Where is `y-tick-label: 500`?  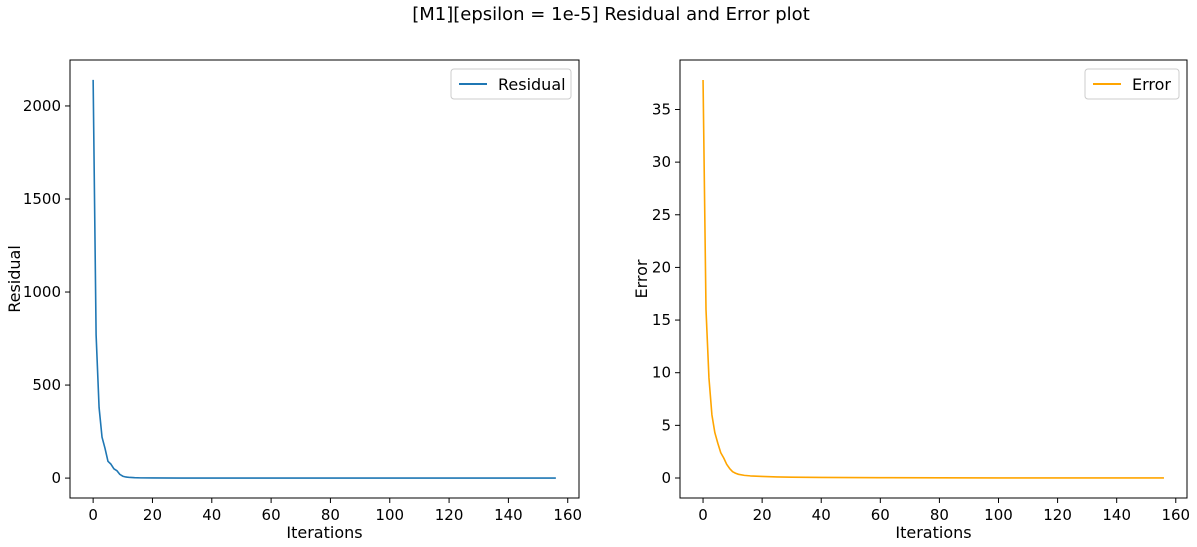 y-tick-label: 500 is located at coordinates (46, 385).